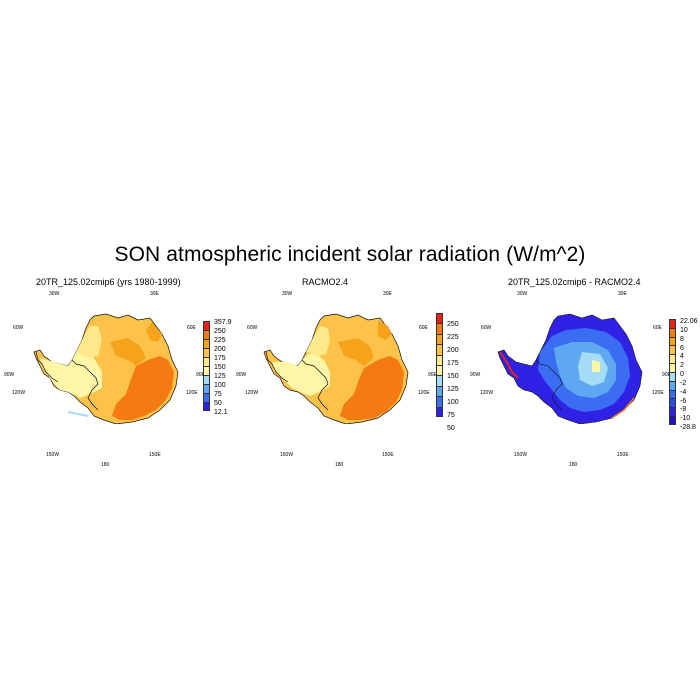  I want to click on colorbar-tick-label: -8, so click(683, 410).